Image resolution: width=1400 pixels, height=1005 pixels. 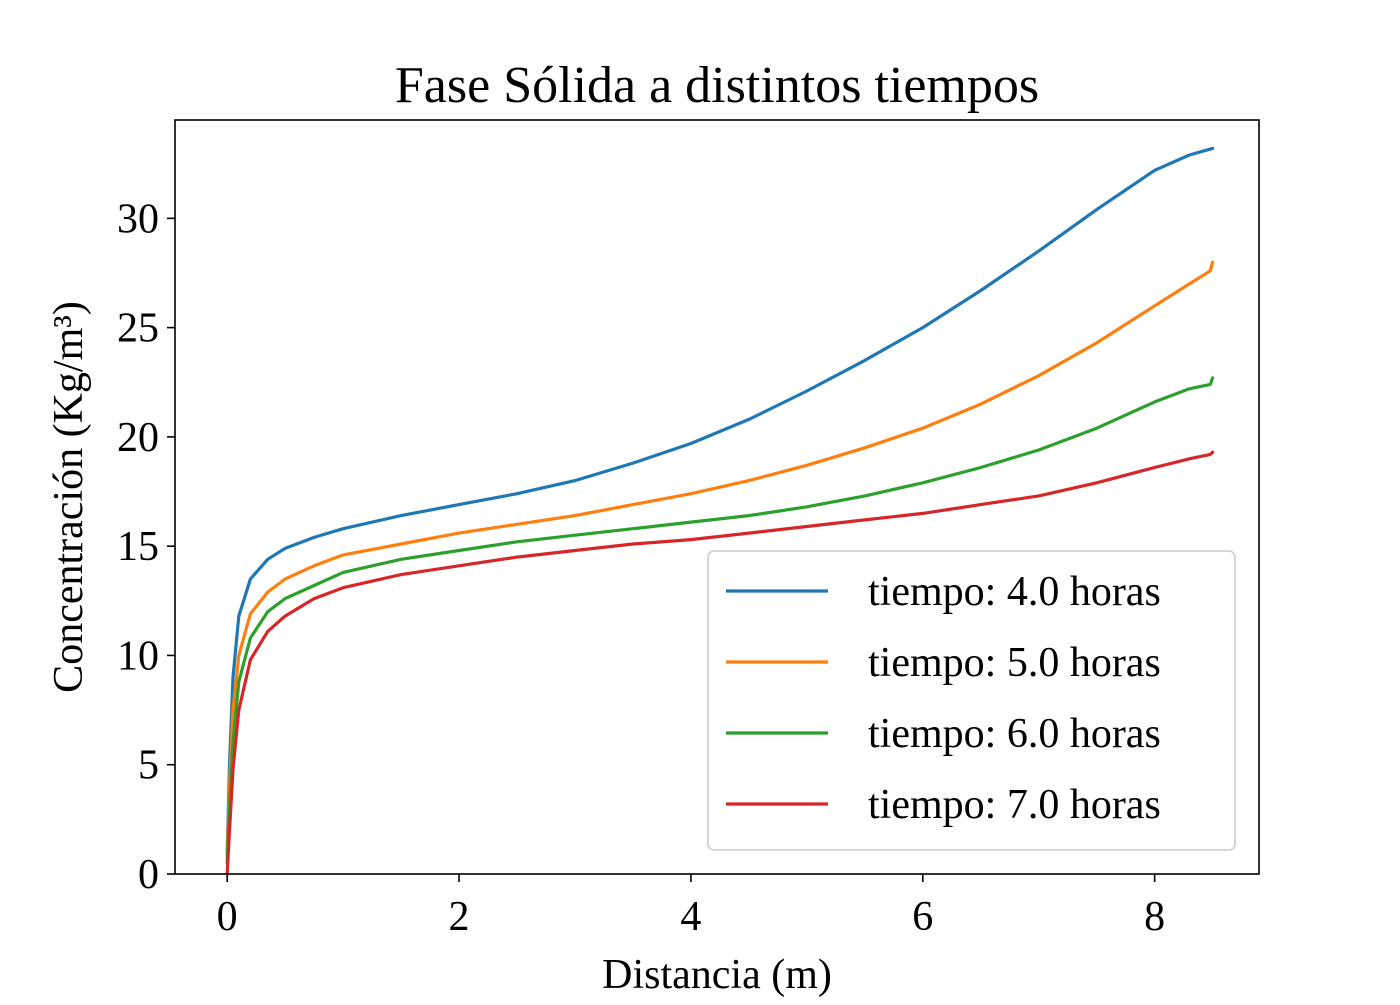 I want to click on legend-label: tiempo: 7.0 horas, so click(x=1014, y=805).